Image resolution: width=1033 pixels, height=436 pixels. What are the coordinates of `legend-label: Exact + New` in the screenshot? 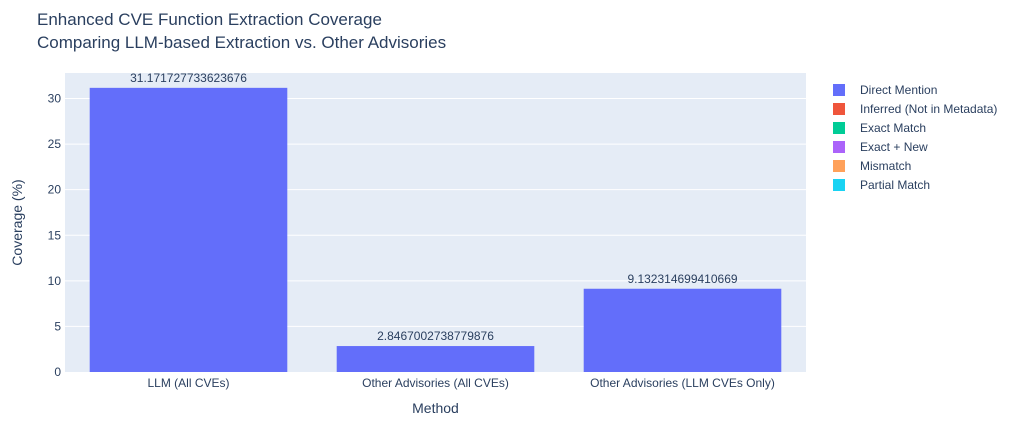 It's located at (894, 146).